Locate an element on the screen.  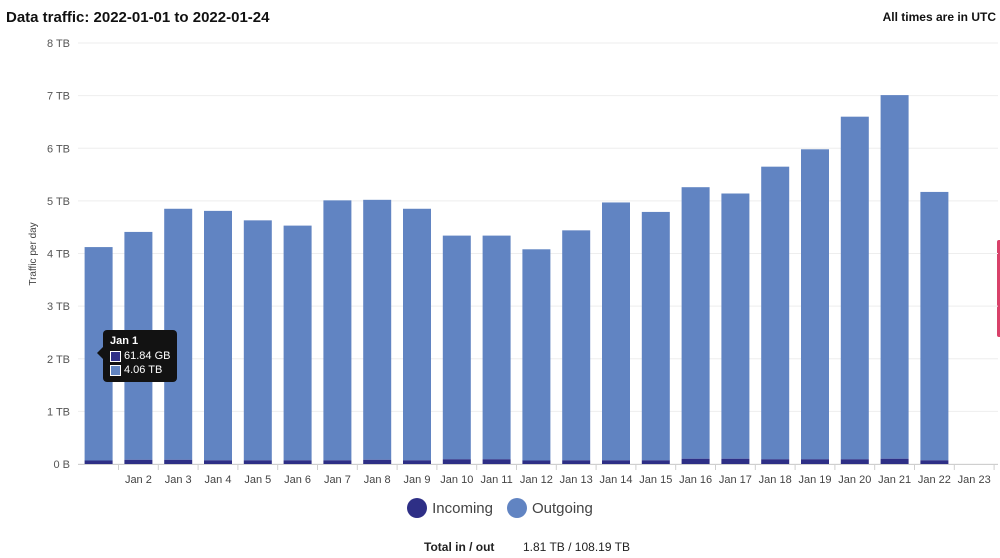
x-tick-label: Jan 8 is located at coordinates (377, 480).